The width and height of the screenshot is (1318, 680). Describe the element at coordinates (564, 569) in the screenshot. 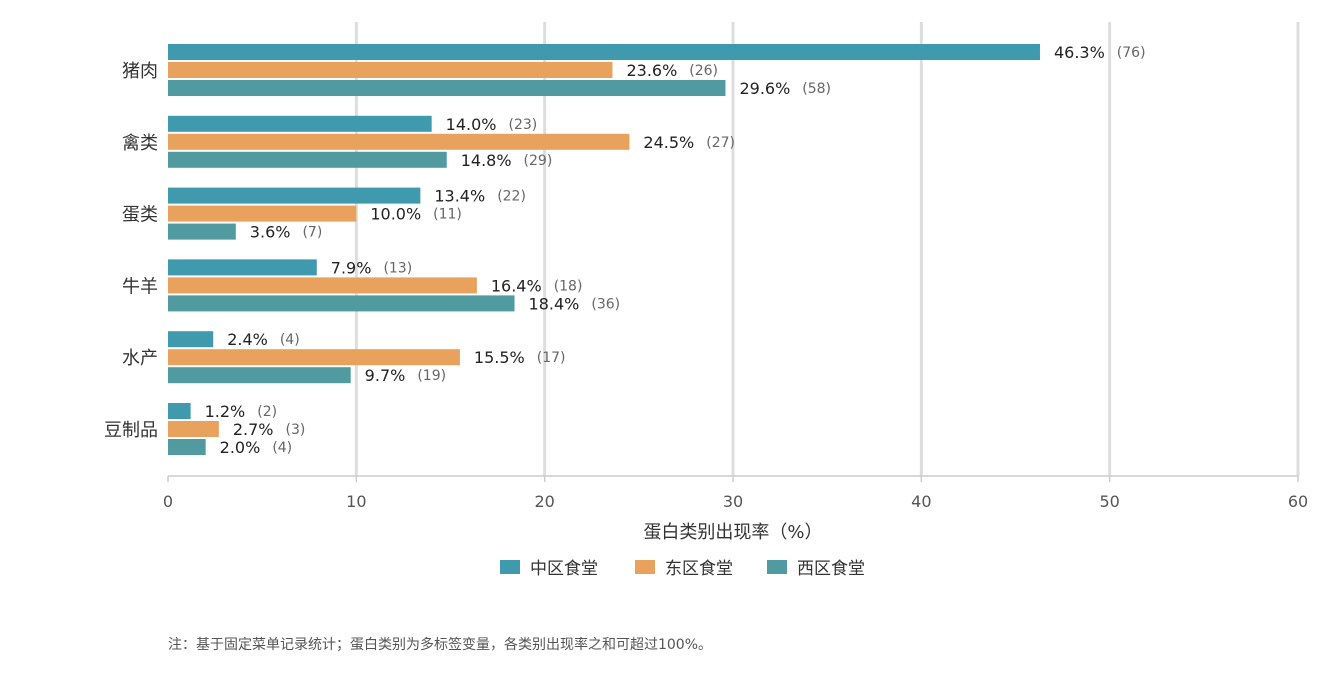

I see `legend-label: 中区食堂` at that location.